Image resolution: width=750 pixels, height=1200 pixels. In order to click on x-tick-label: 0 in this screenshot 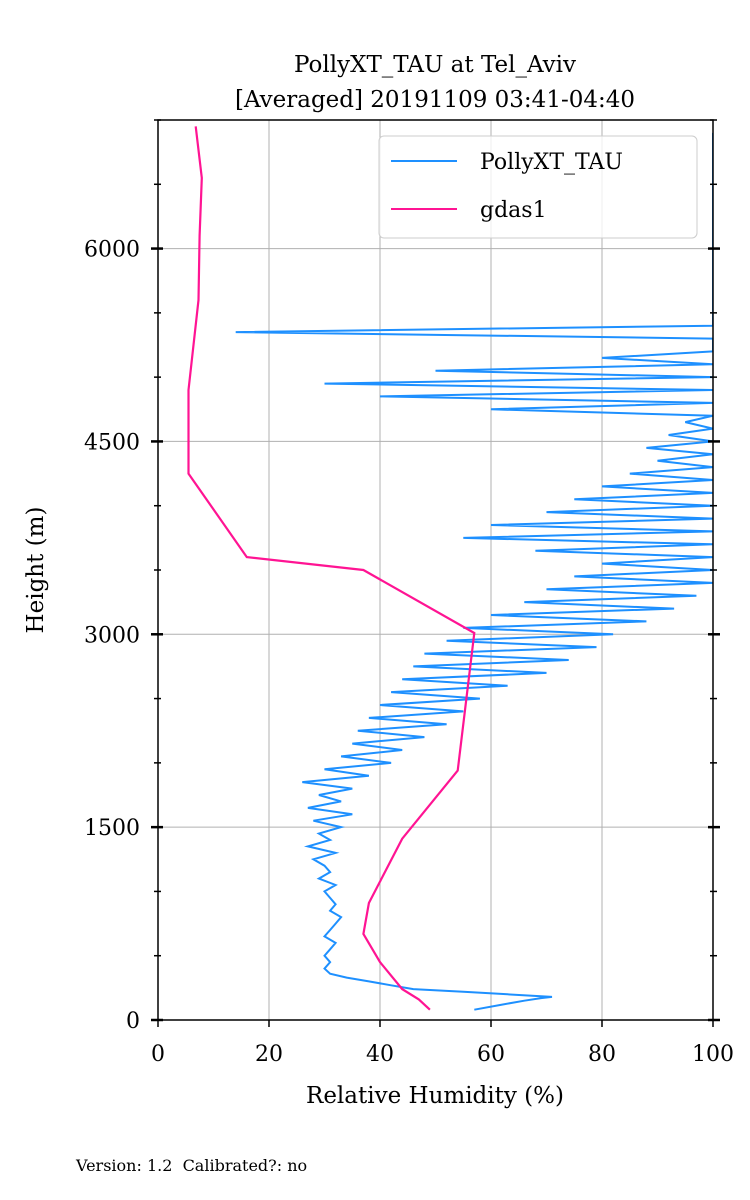, I will do `click(158, 1054)`.